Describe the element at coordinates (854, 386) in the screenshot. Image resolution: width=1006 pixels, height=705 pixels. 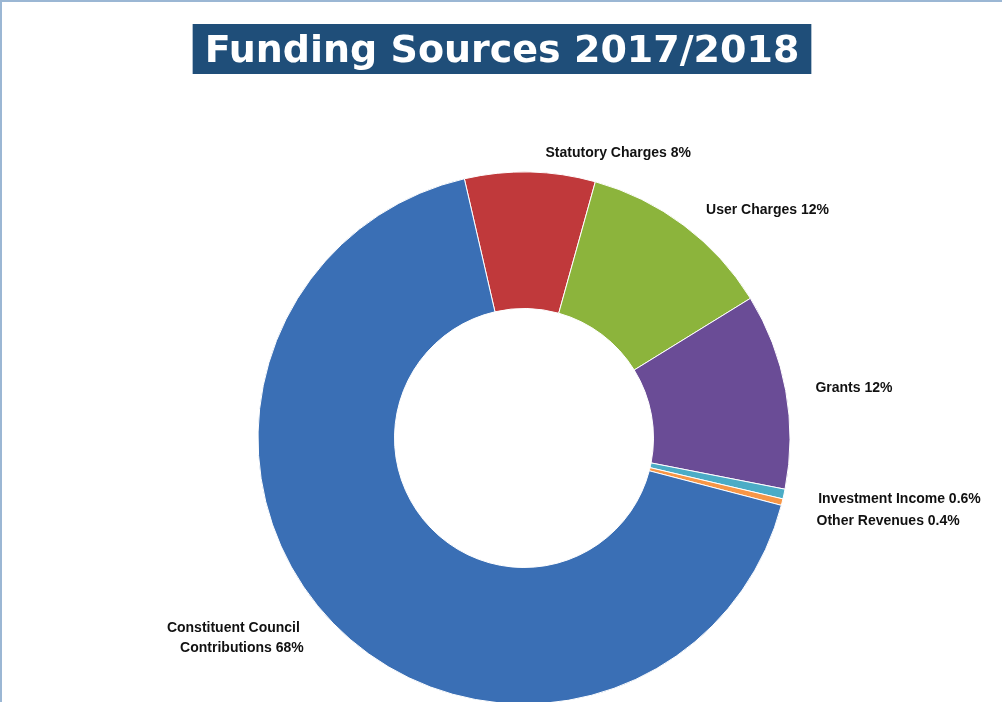
I see `slice-label: Grants 12%` at that location.